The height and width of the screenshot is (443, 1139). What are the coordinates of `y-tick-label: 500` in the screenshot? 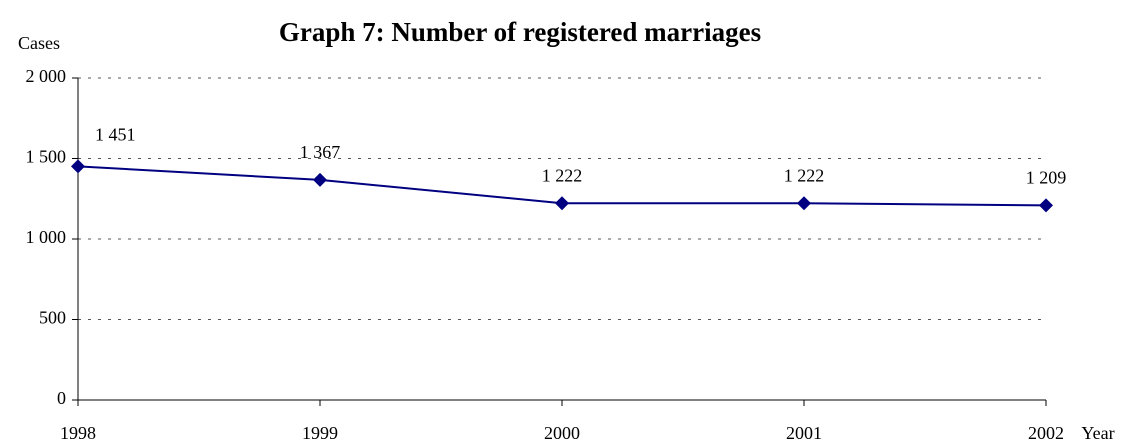 It's located at (52, 318).